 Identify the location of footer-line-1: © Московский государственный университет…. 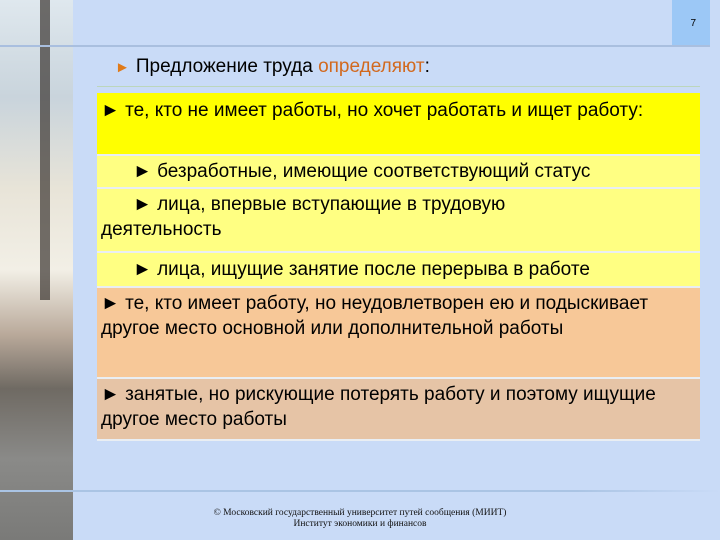
(360, 513).